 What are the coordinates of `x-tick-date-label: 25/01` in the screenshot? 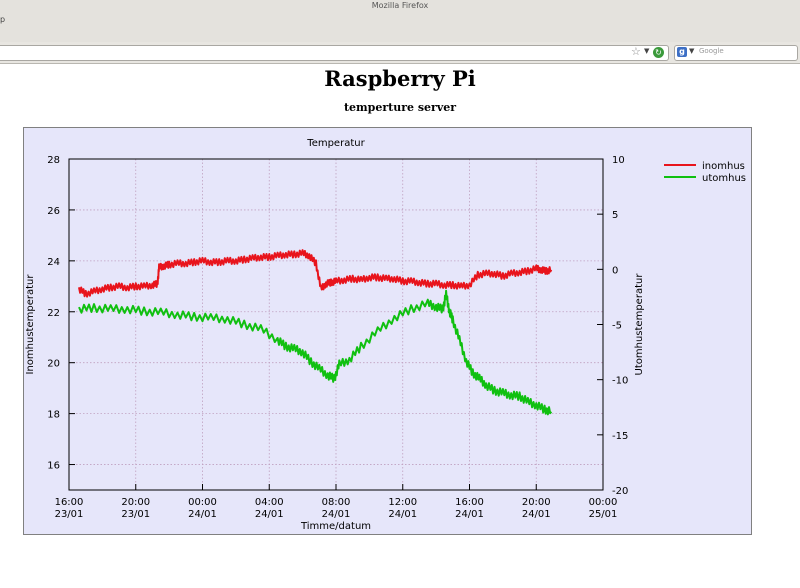 It's located at (603, 514).